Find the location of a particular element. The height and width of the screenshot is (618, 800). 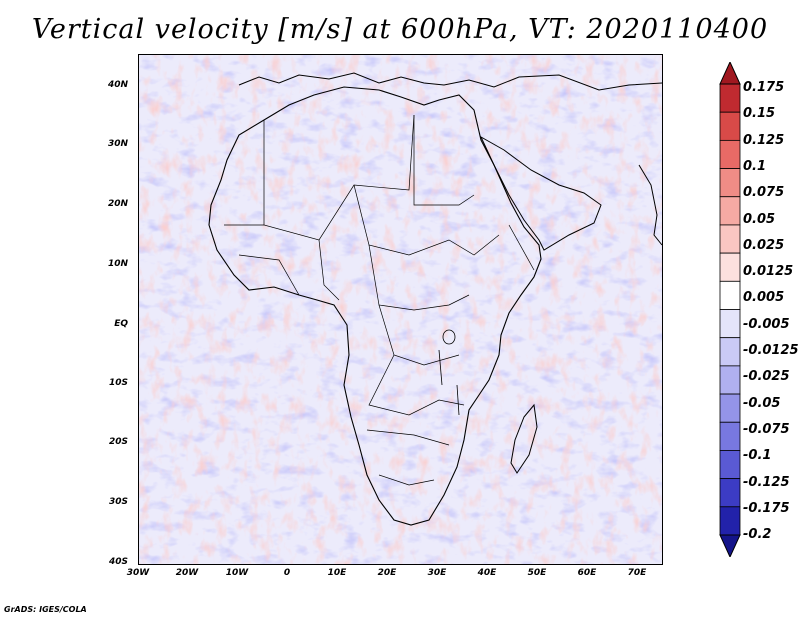

lat-label: EQ is located at coordinates (121, 324).